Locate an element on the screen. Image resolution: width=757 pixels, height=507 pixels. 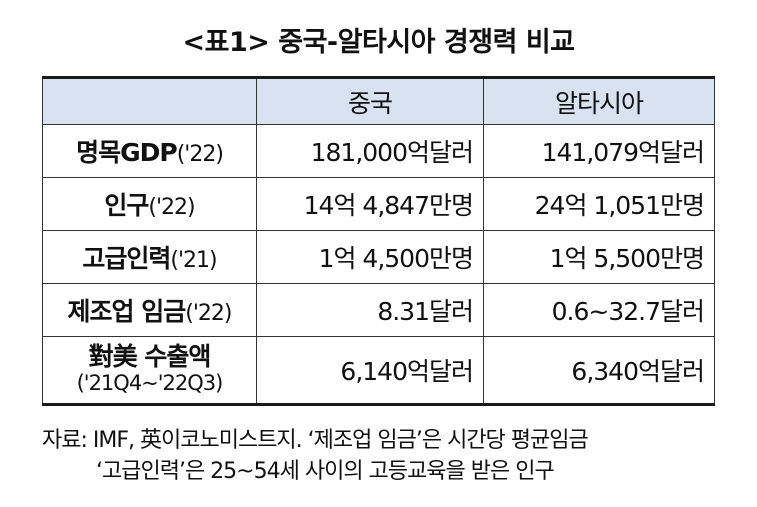
header-altasia: 알타시아 is located at coordinates (599, 101).